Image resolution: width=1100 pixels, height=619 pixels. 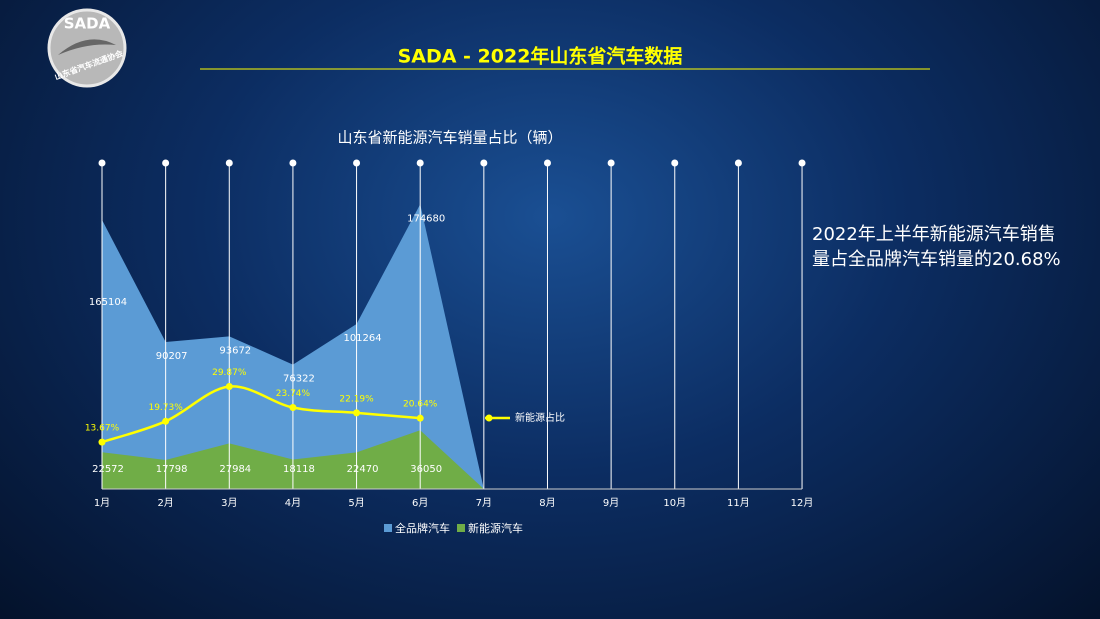 What do you see at coordinates (299, 379) in the screenshot?
I see `data-label: 76322` at bounding box center [299, 379].